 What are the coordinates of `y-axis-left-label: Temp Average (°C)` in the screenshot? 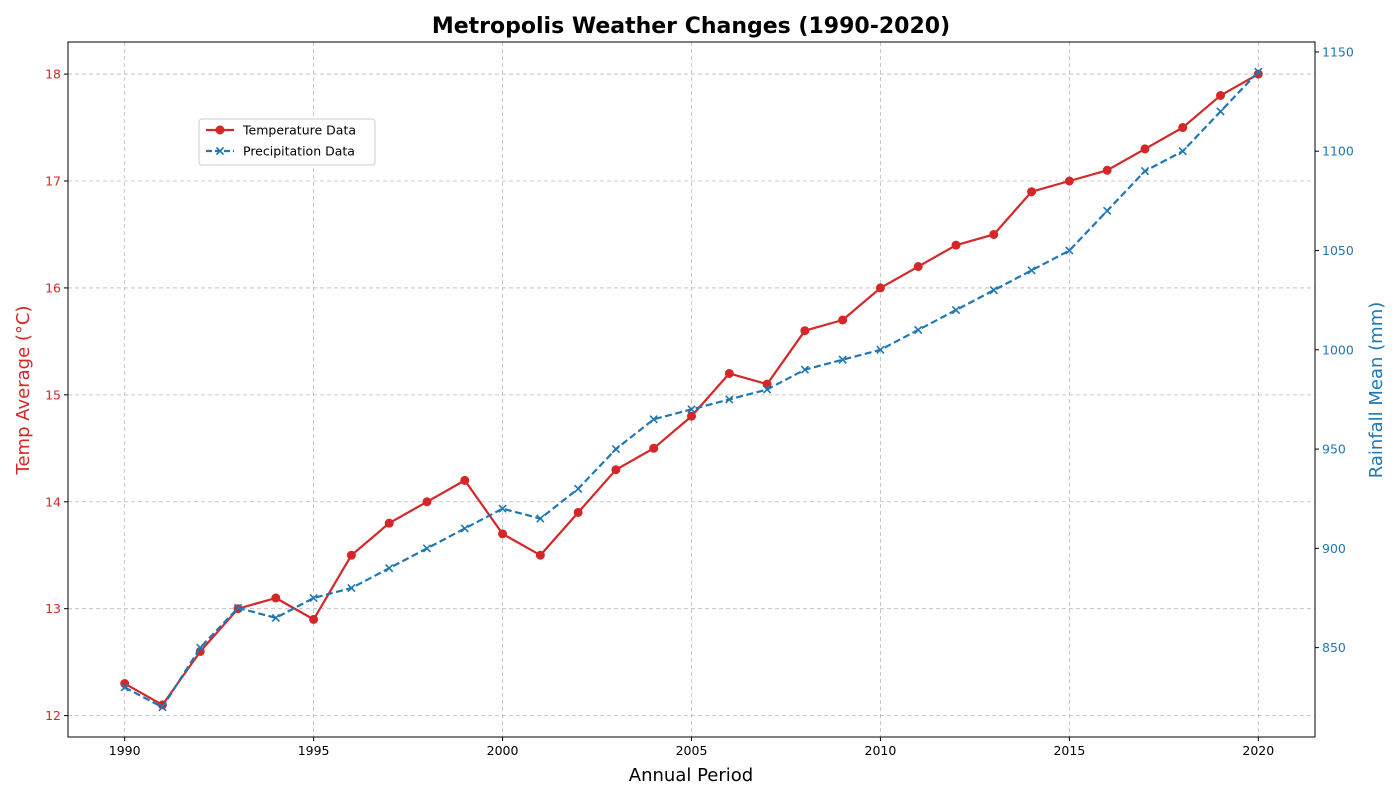 It's located at (23, 391).